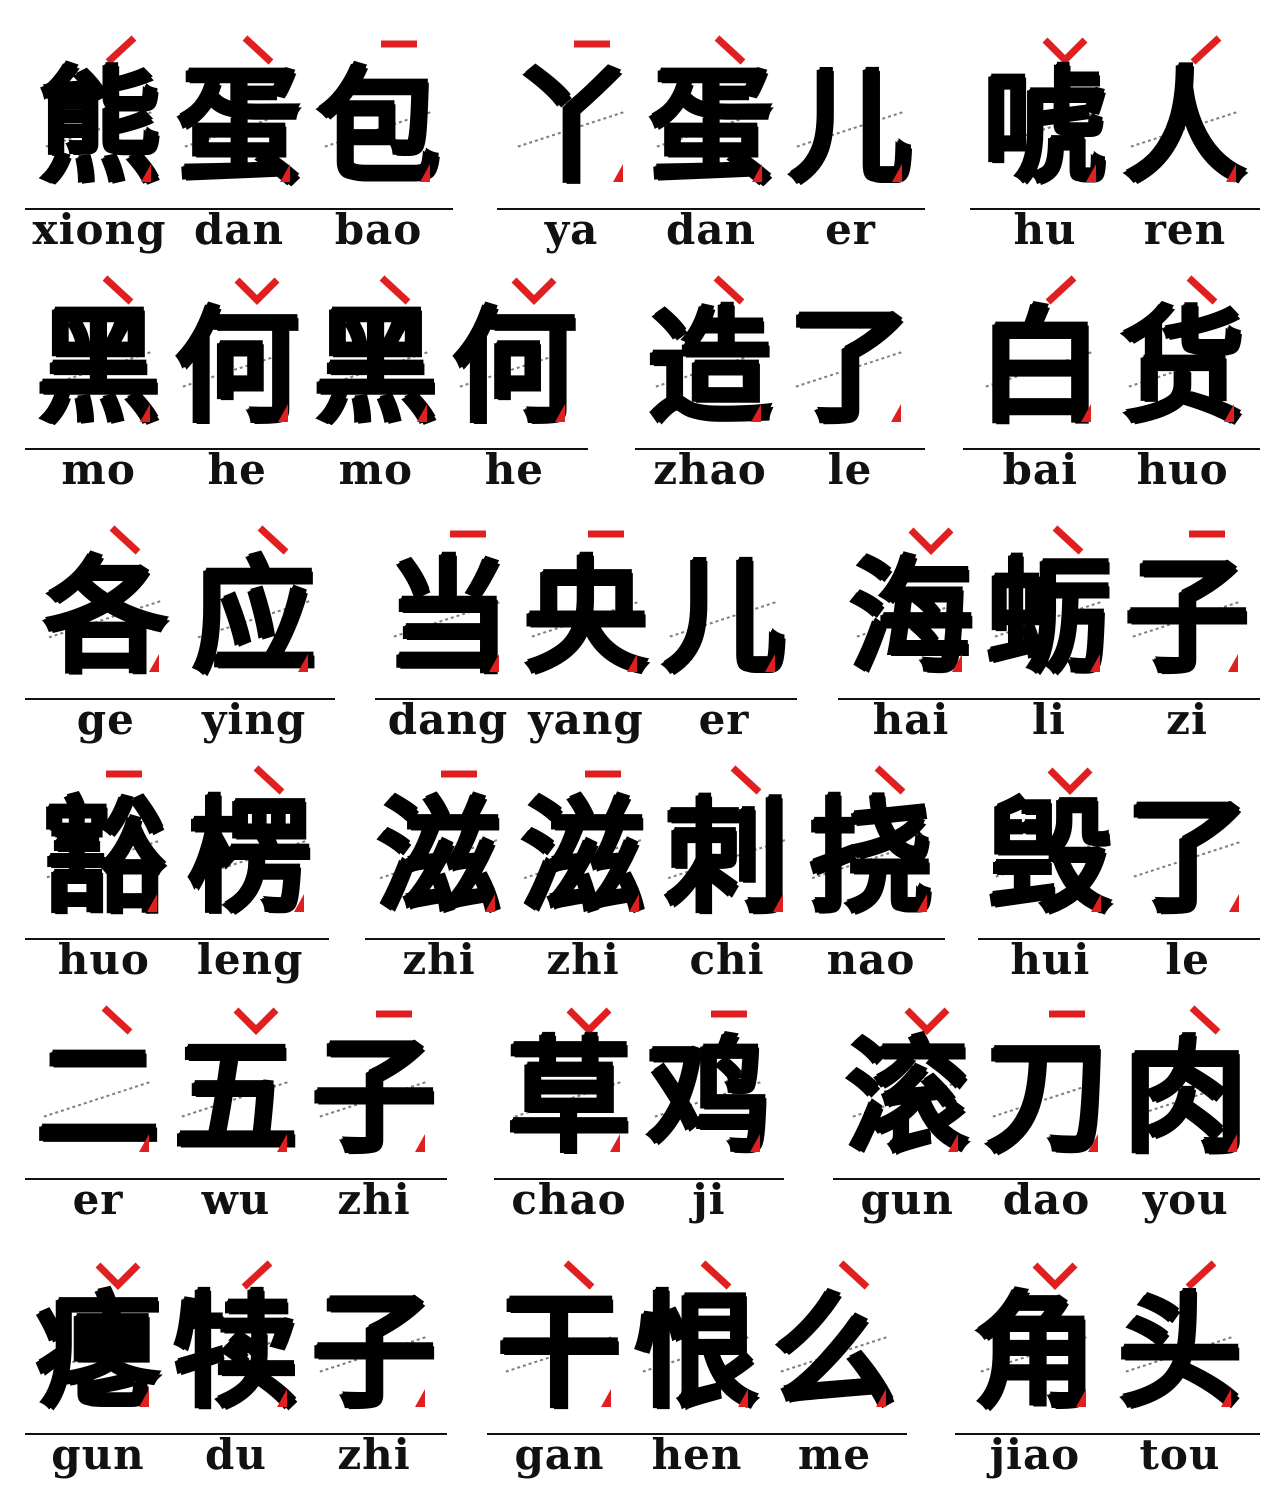 This screenshot has width=1280, height=1505. Describe the element at coordinates (1185, 1199) in the screenshot. I see `pinyin-label: you` at that location.